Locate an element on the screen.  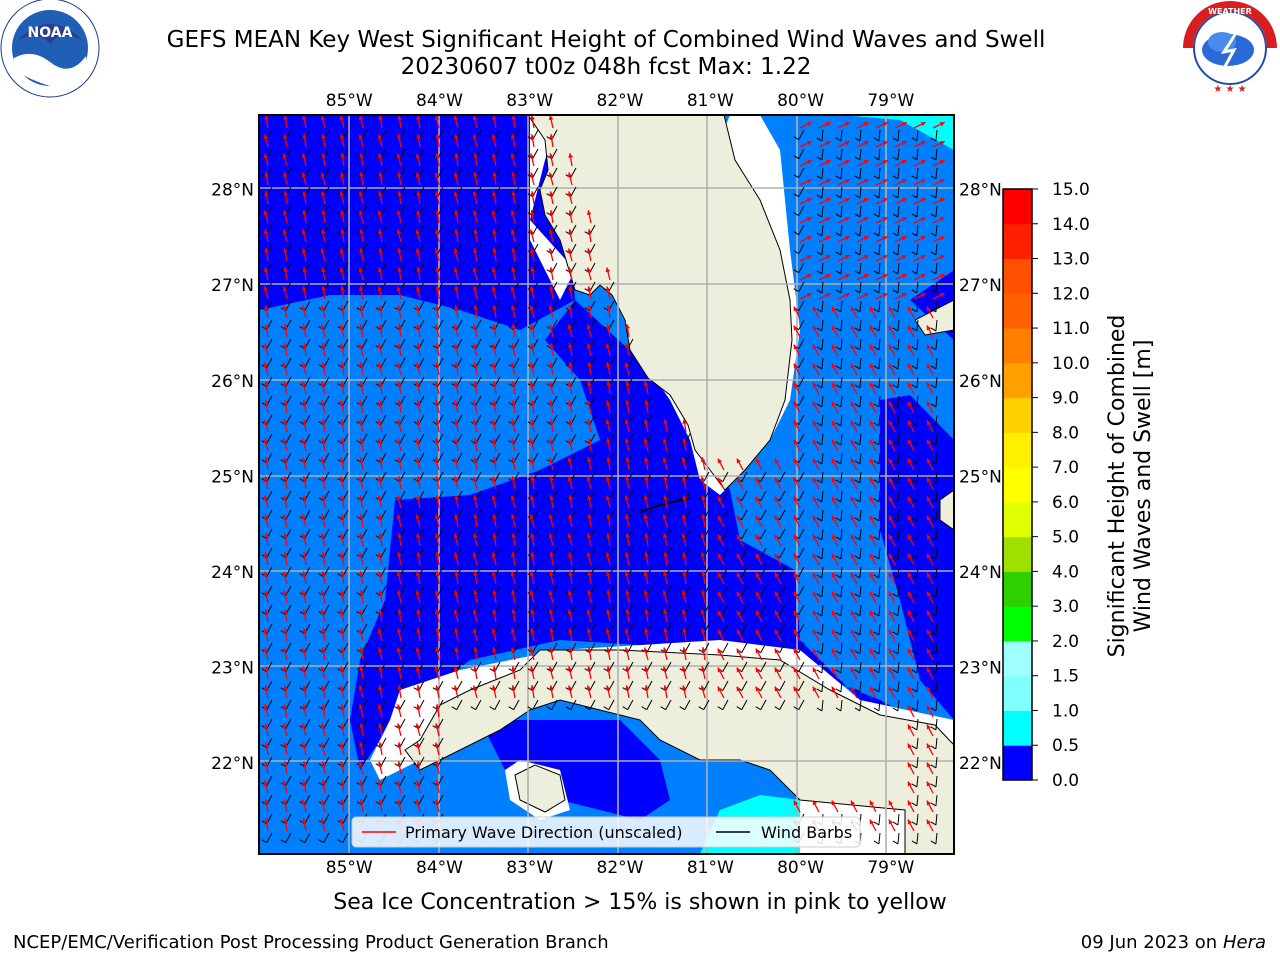
x-tick-label-bottom: 85°W is located at coordinates (349, 868).